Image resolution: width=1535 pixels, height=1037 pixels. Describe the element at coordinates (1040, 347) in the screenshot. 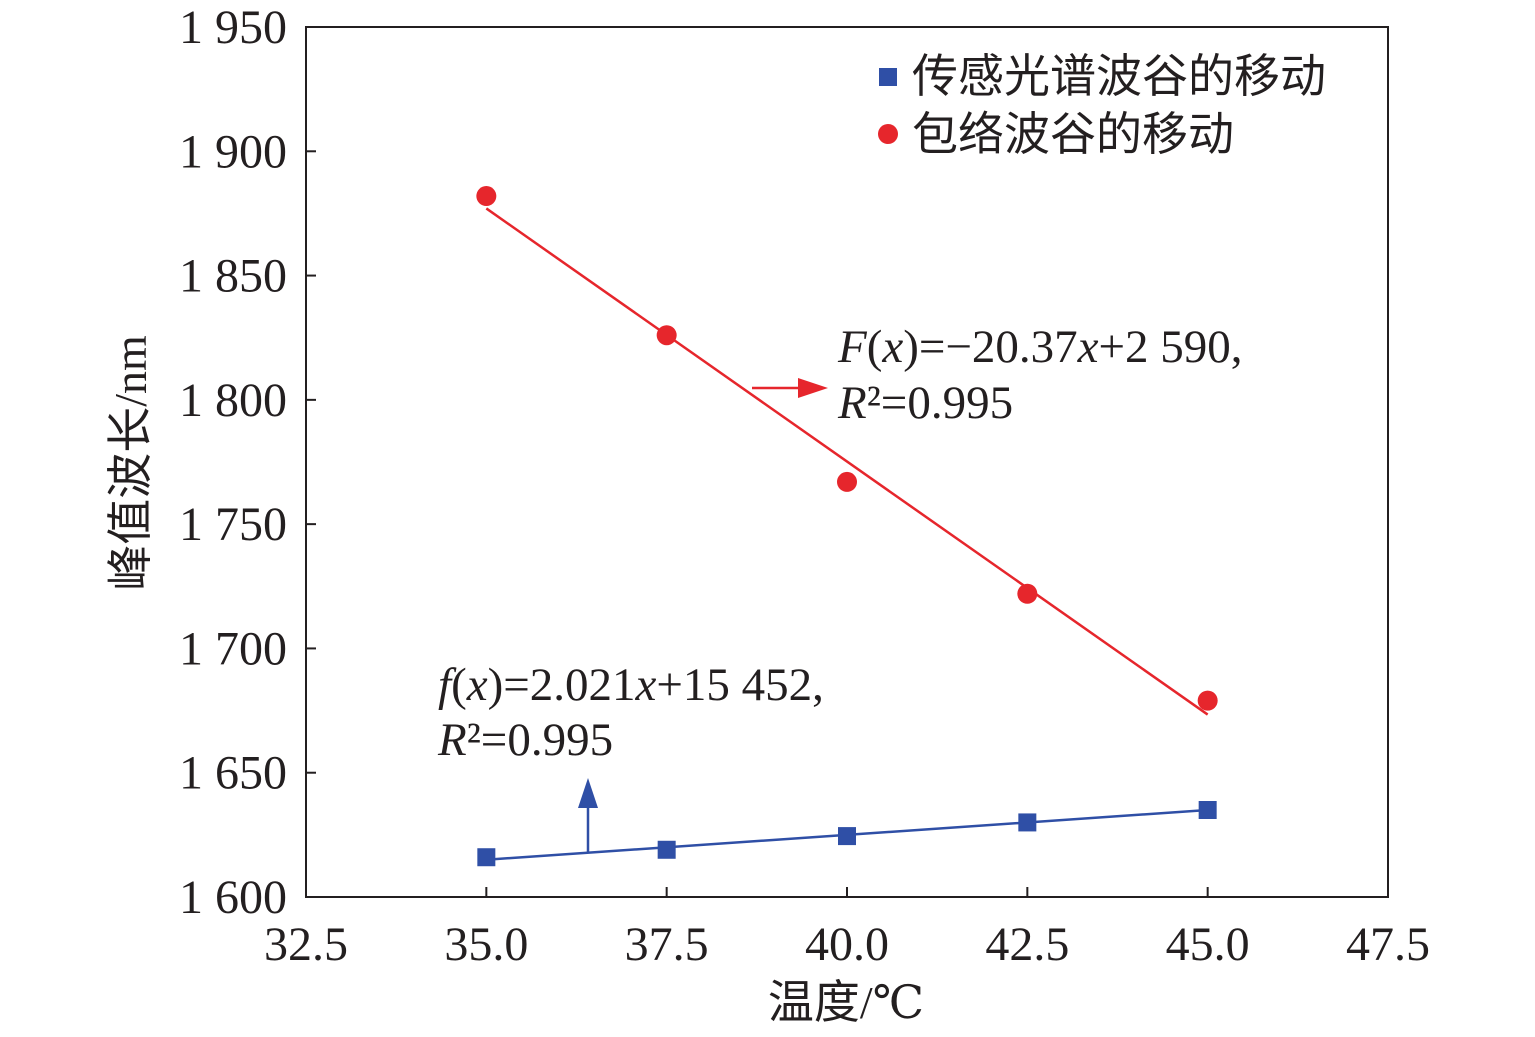

I see `fit-equation: F(x)=−20.37x+2 590,` at that location.